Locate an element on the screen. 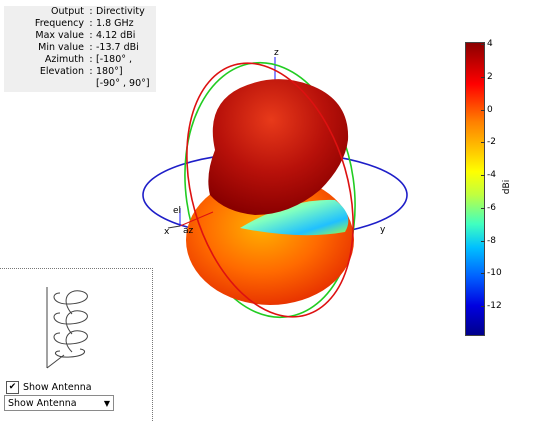 This screenshot has width=560, height=421. show-antenna-label: Show Antenna is located at coordinates (57, 387).